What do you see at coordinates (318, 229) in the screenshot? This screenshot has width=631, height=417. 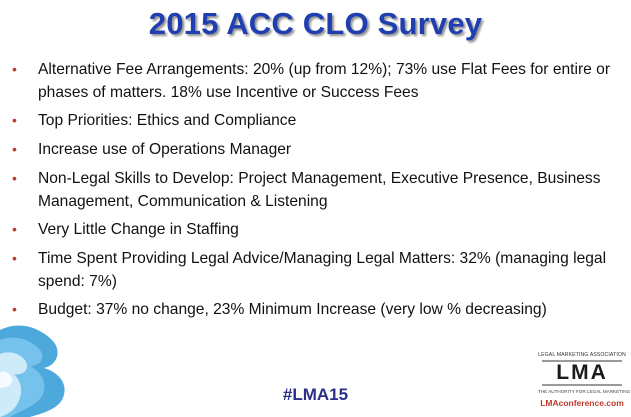 I see `bullet-item: • Very Little Change in Staffing` at bounding box center [318, 229].